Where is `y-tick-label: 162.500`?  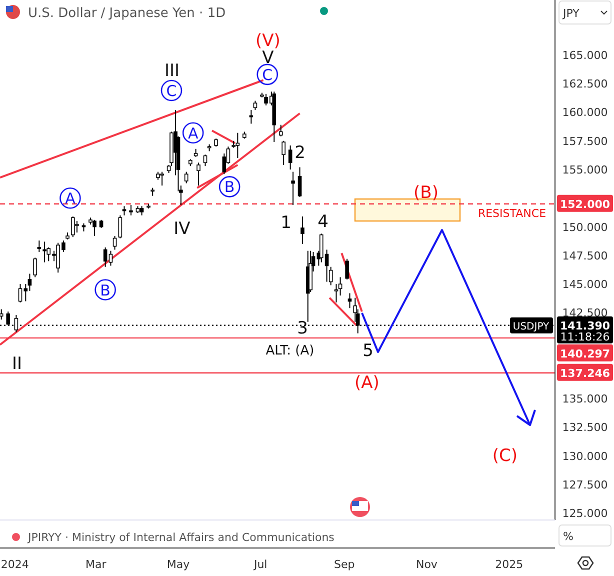
y-tick-label: 162.500 is located at coordinates (585, 84).